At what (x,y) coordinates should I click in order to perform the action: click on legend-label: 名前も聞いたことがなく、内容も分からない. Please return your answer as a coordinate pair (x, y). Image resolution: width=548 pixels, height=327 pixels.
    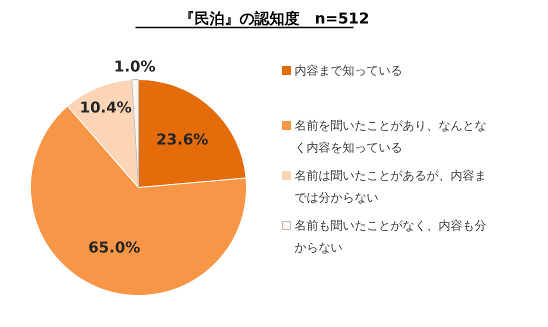
    Looking at the image, I should click on (390, 236).